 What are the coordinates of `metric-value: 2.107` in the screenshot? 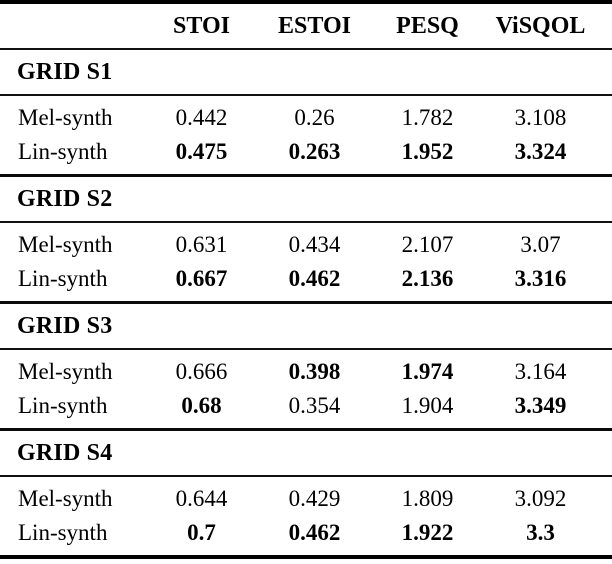 It's located at (427, 244).